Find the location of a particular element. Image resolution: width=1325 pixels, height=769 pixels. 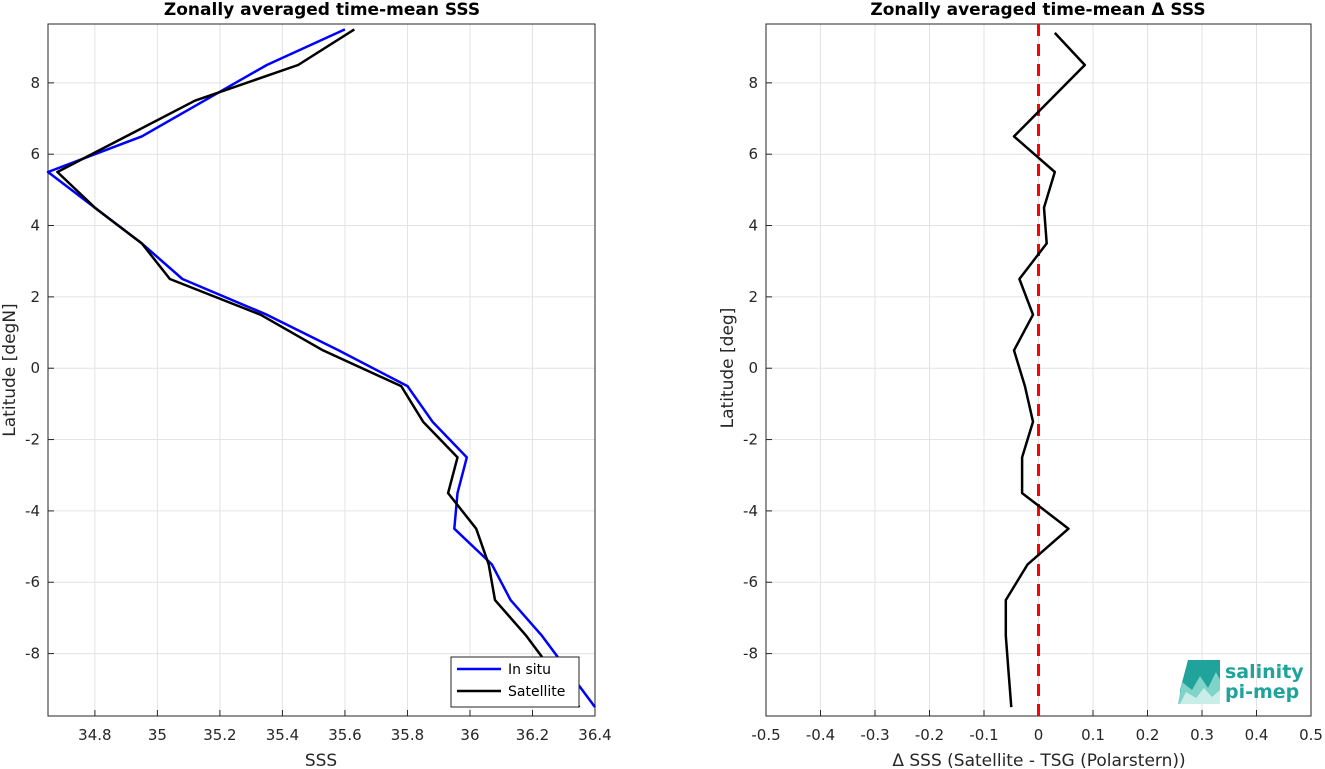

delta-sss-y-axis-label: Latitude [deg] is located at coordinates (728, 368).